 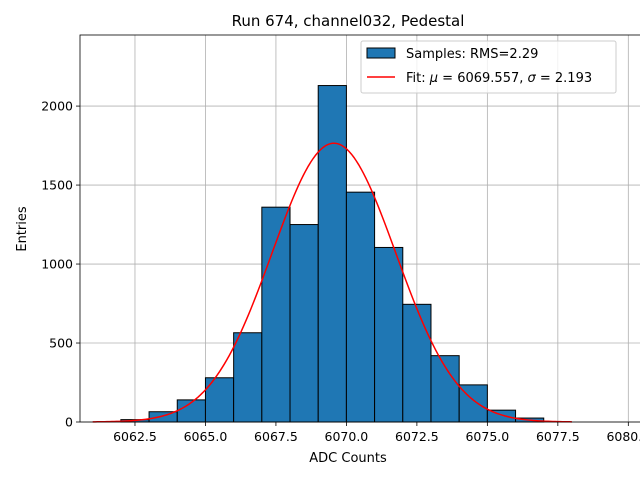 I want to click on legend-label-samples: Samples: RMS=2.29, so click(x=472, y=54).